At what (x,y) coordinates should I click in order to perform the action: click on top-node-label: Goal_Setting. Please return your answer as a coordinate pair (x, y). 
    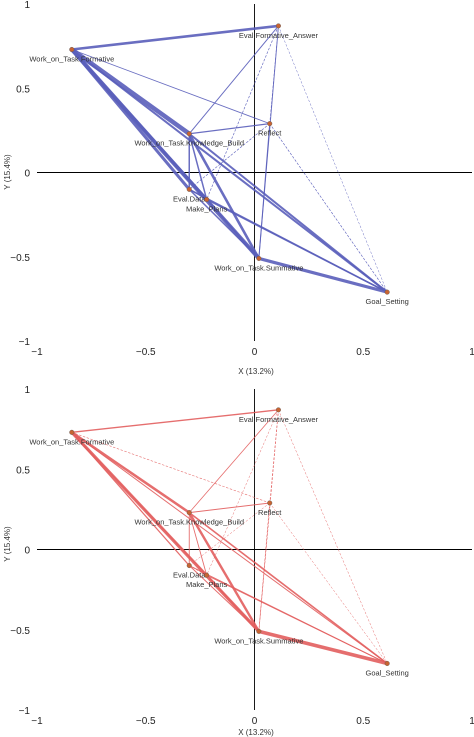
    Looking at the image, I should click on (386, 301).